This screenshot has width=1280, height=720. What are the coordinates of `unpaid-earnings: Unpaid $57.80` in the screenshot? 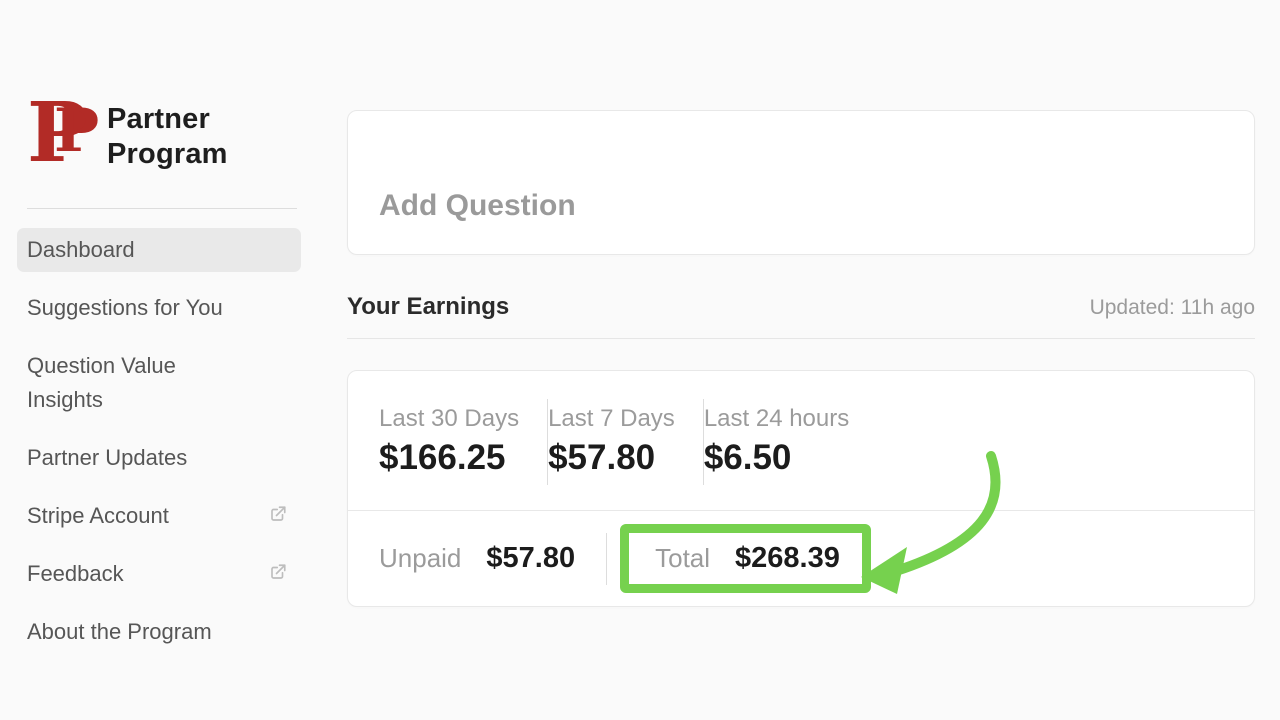 It's located at (477, 558).